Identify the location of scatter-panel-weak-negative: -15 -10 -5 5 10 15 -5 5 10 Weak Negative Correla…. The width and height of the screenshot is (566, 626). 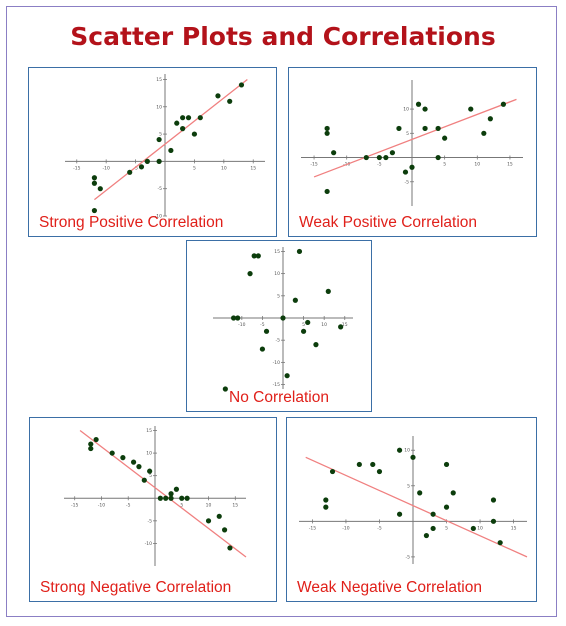
(411, 509).